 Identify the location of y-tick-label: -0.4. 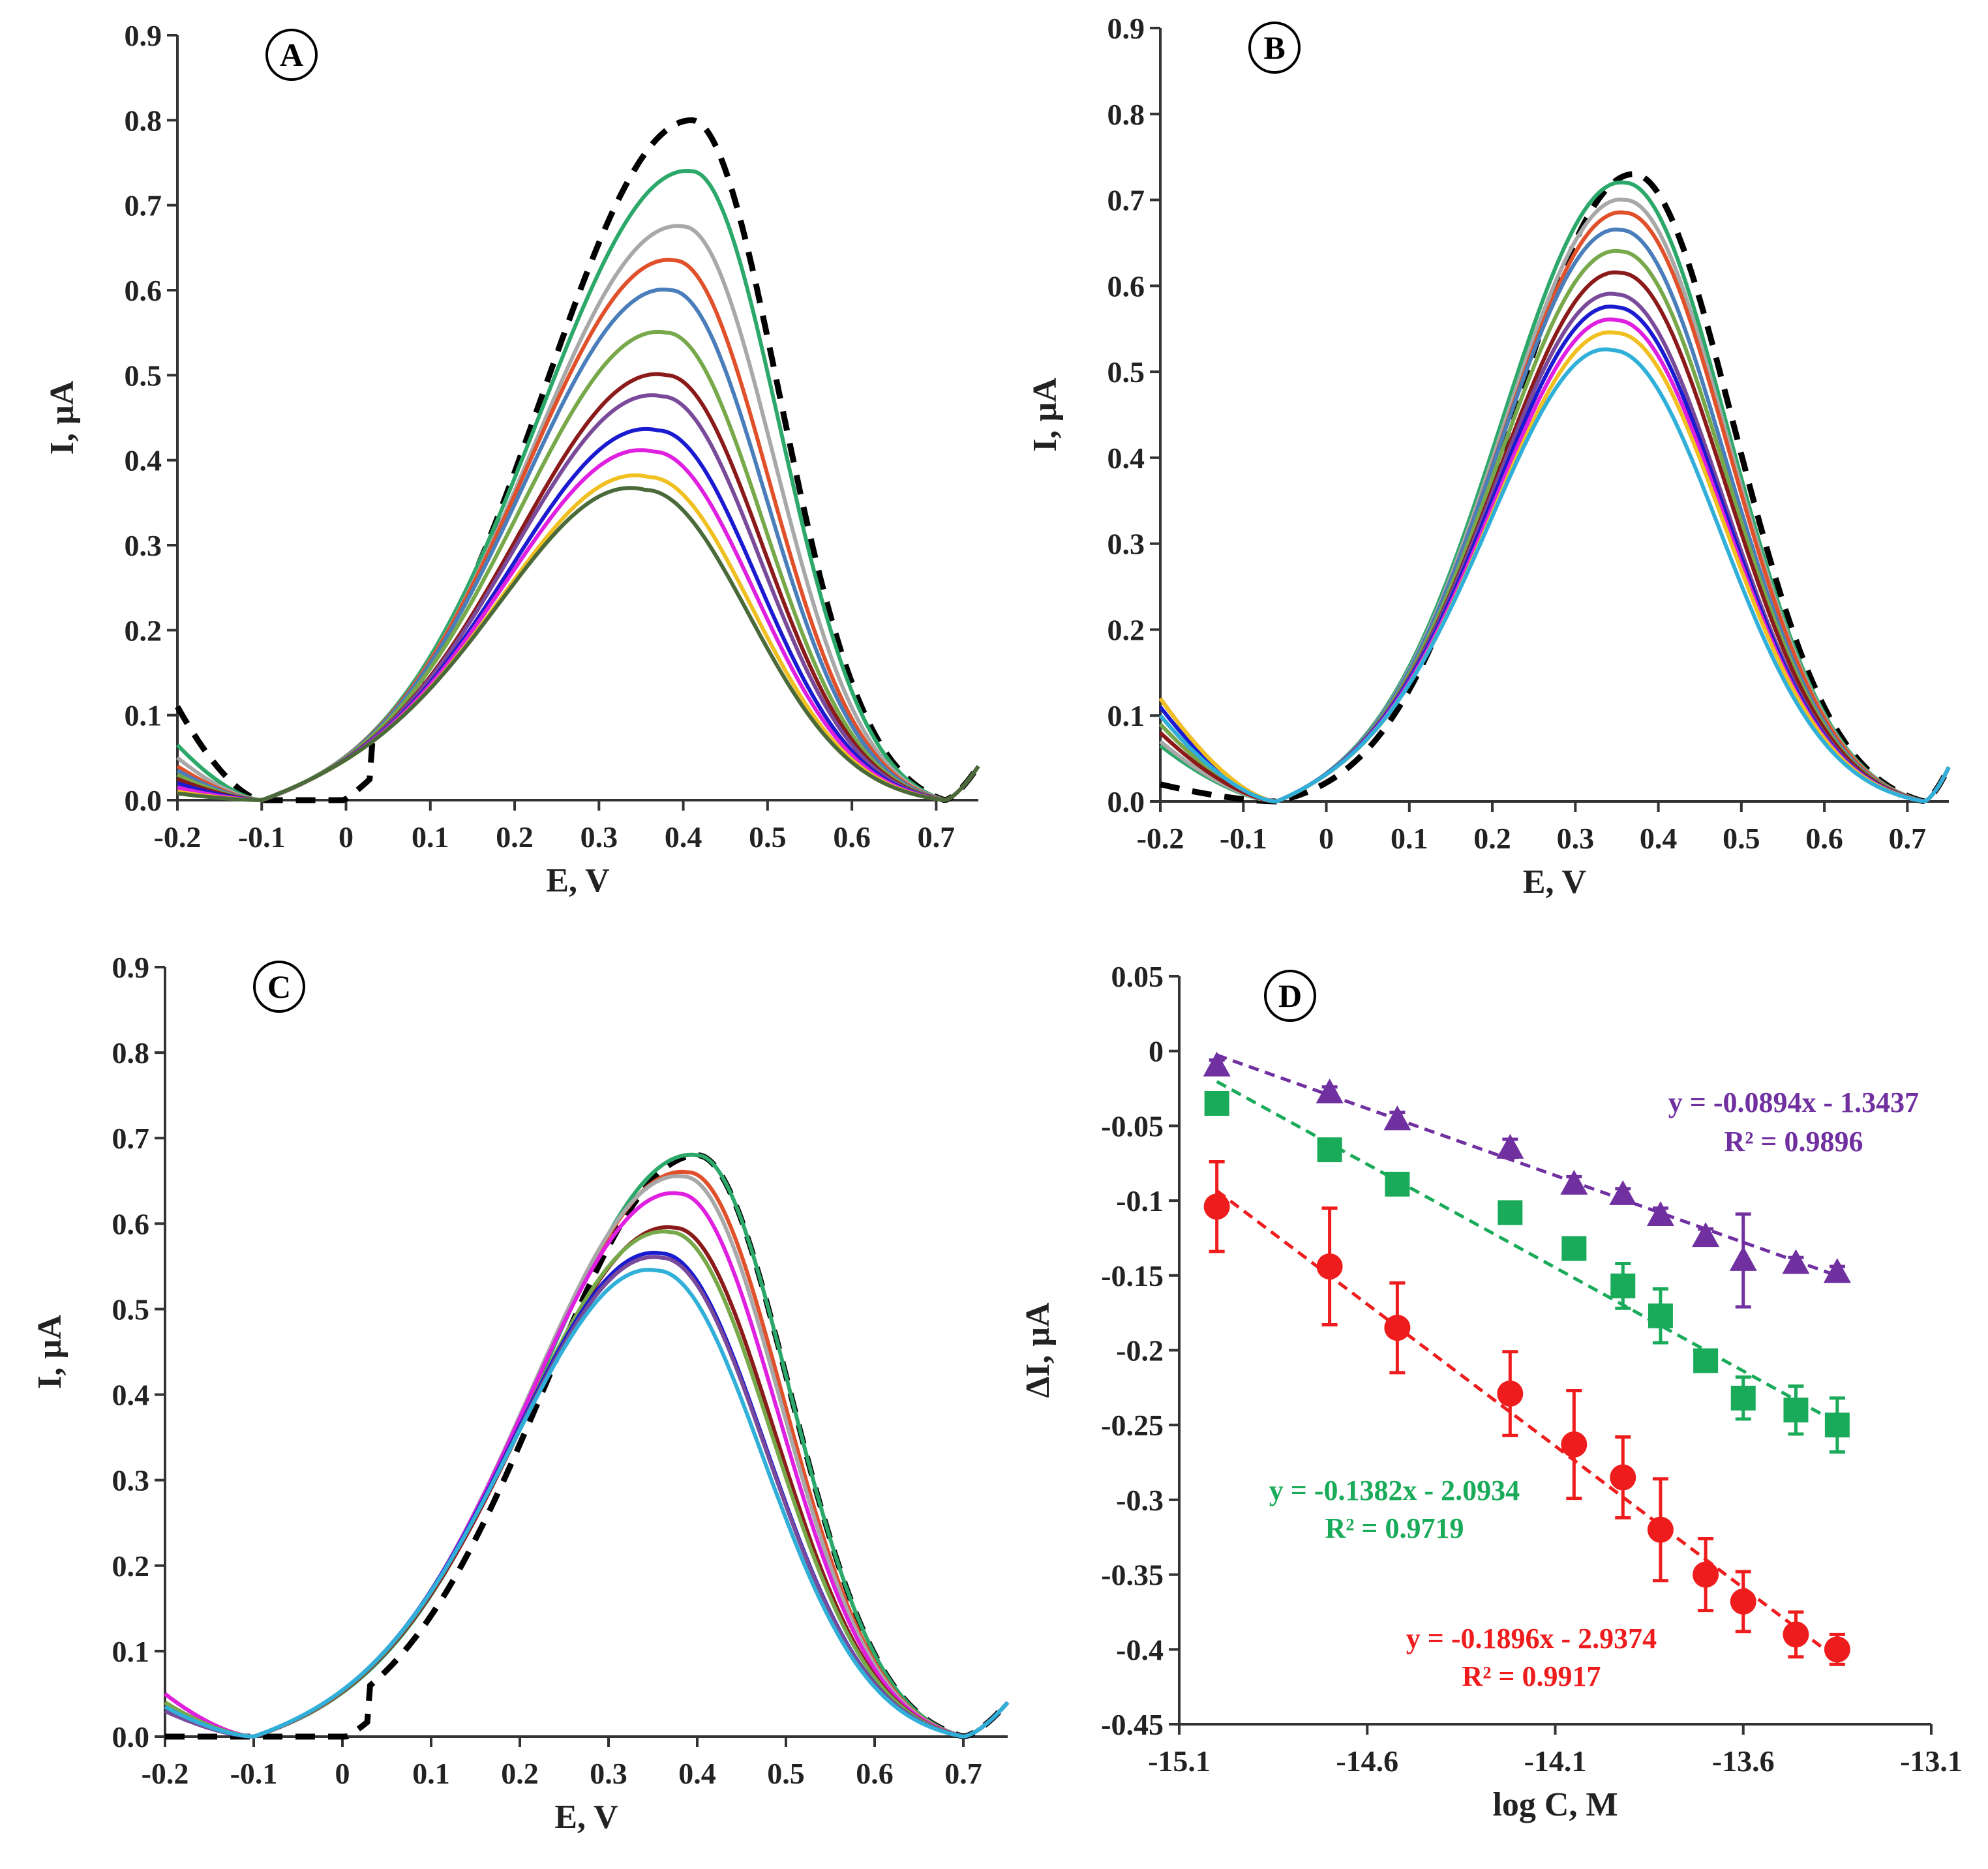
(1140, 1649).